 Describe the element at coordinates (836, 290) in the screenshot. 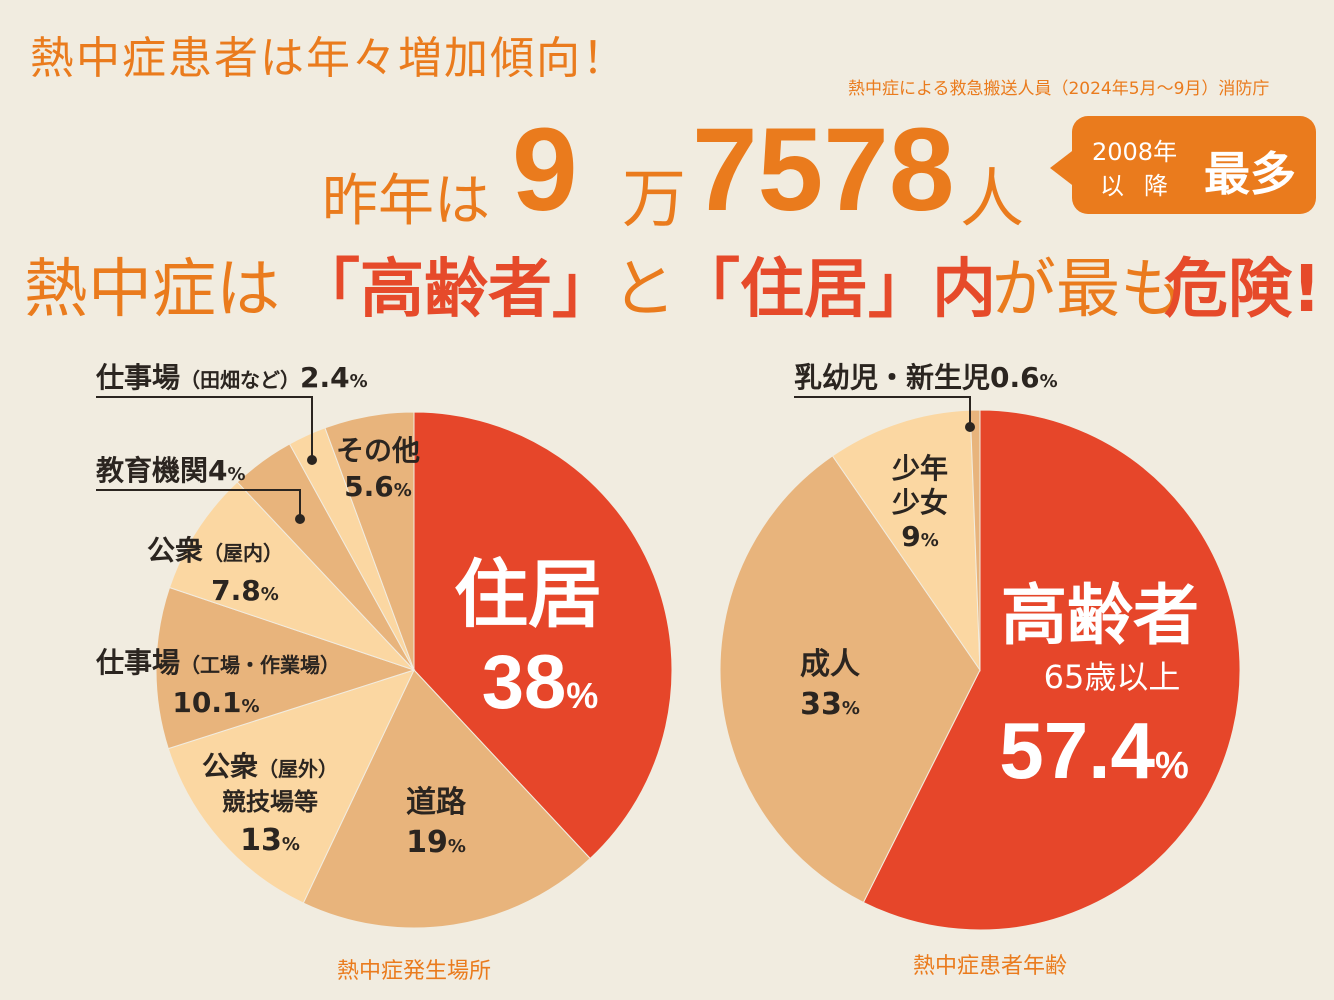

I see `danger-home: 「住居」内` at that location.